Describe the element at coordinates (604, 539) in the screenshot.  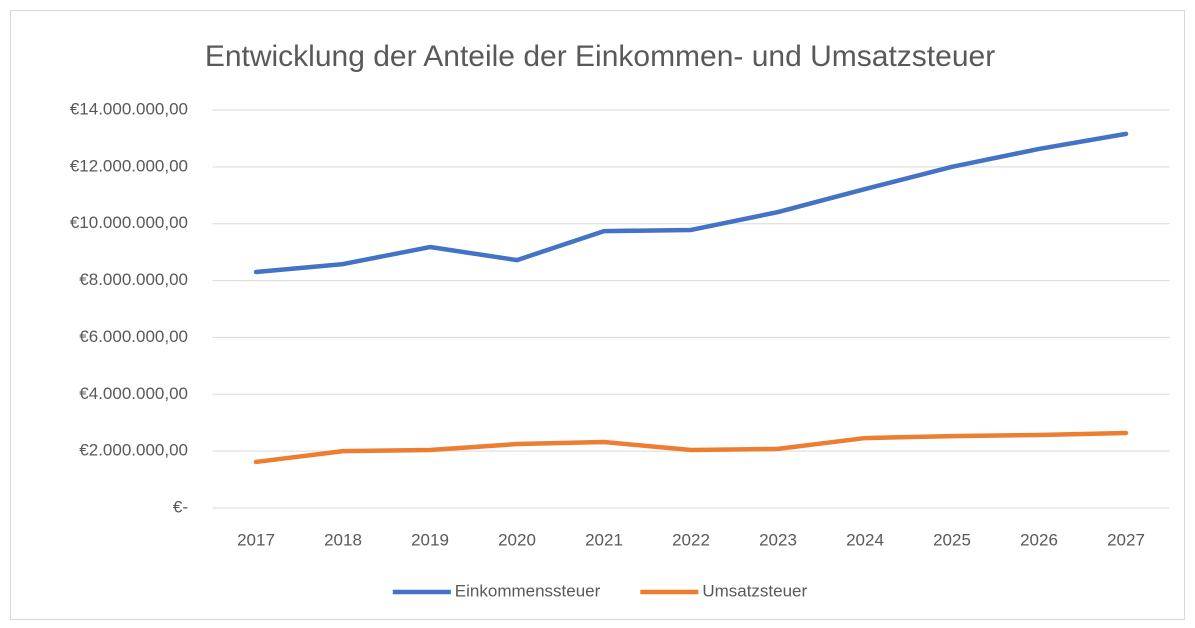
I see `x-tick-label: 2021` at that location.